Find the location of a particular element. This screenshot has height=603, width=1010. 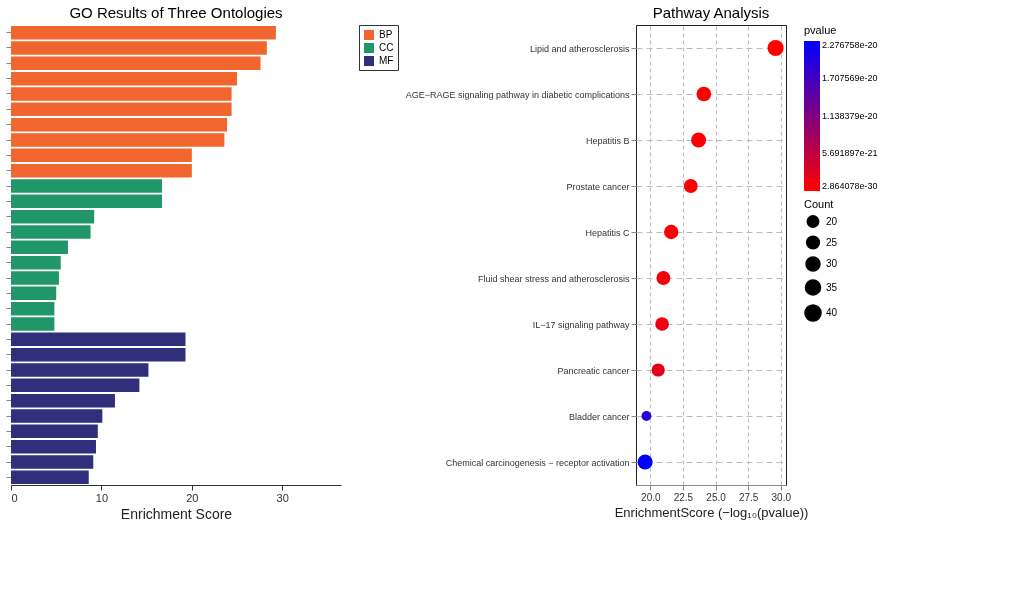

y-tick-label: Fluid shear stress and atherosclerosis is located at coordinates (553, 278).